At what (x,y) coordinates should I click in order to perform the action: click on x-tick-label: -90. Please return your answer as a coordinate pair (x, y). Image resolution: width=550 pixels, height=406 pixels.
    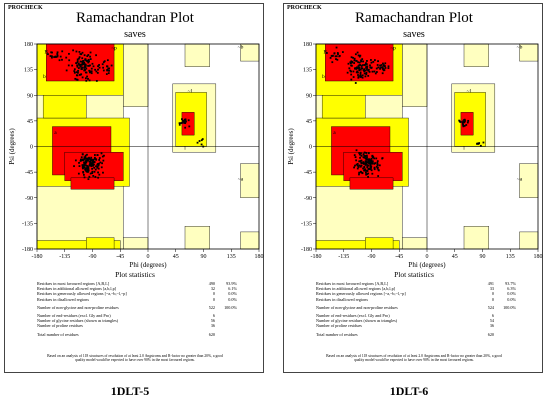
    Looking at the image, I should click on (93, 257).